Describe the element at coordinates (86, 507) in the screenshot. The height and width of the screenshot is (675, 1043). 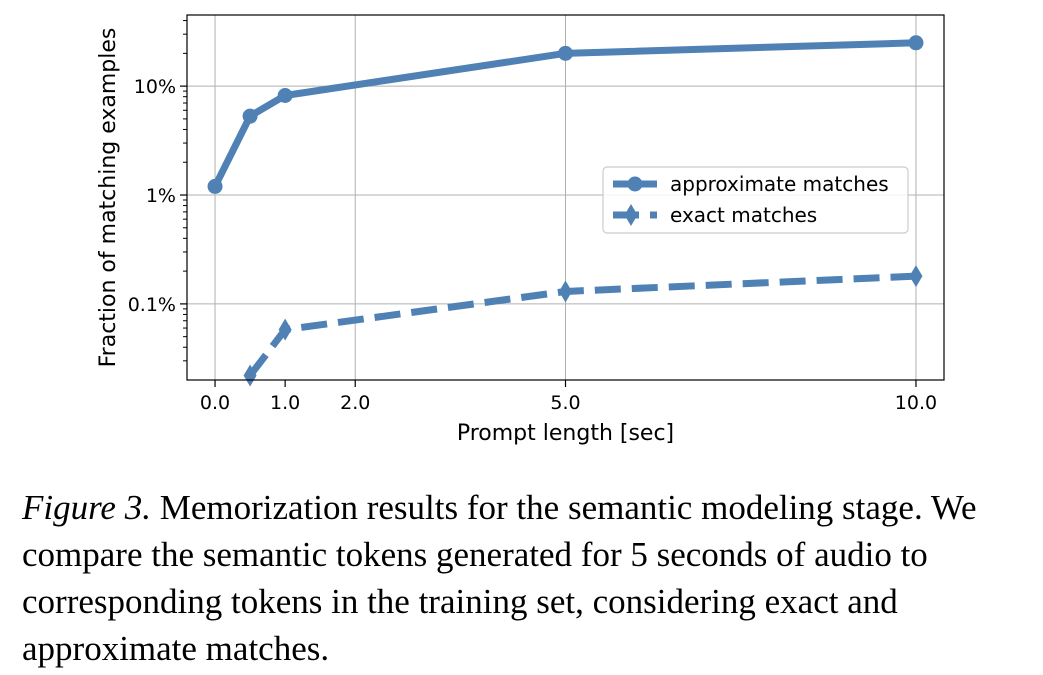
I see `figure-label: Figure 3.` at that location.